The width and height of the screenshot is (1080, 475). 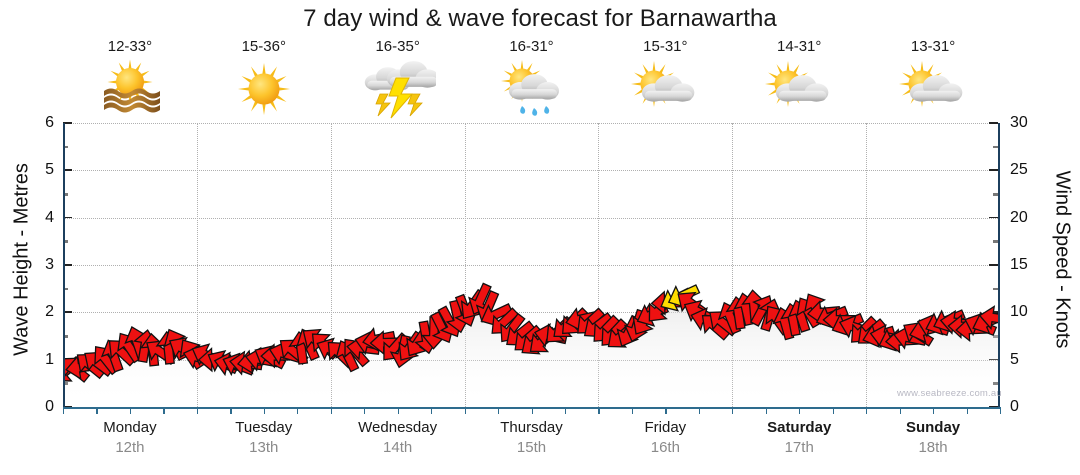 I want to click on day-temperature-range: 15-31°, so click(x=665, y=46).